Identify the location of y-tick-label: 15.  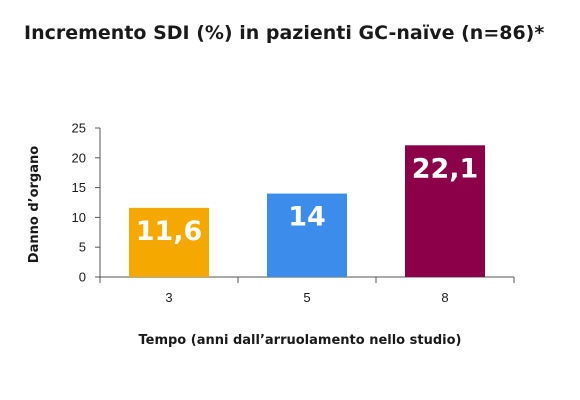
(79, 187).